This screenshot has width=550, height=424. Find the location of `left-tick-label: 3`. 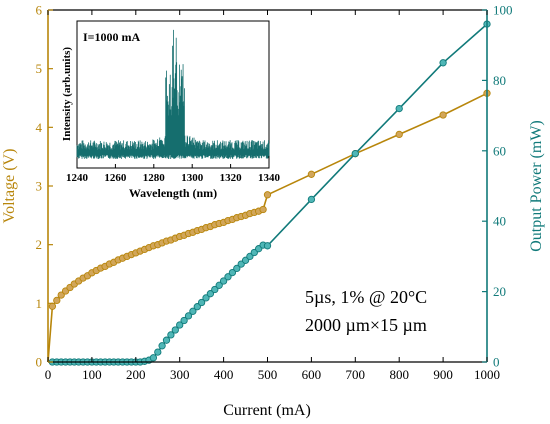

left-tick-label: 3 is located at coordinates (39, 186).